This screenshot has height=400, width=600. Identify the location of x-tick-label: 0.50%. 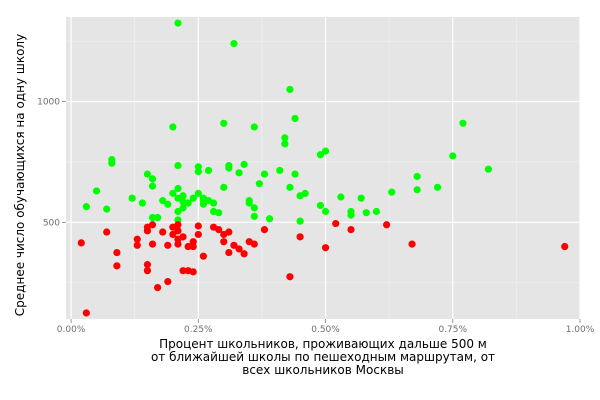
(325, 330).